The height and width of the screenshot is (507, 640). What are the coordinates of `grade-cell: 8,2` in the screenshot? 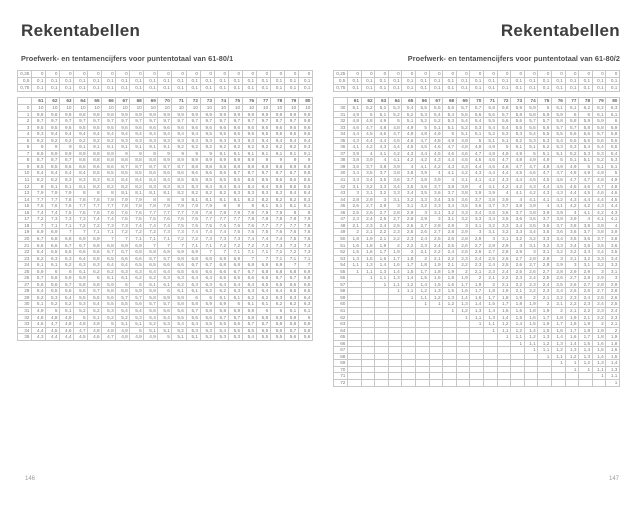 It's located at (277, 199).